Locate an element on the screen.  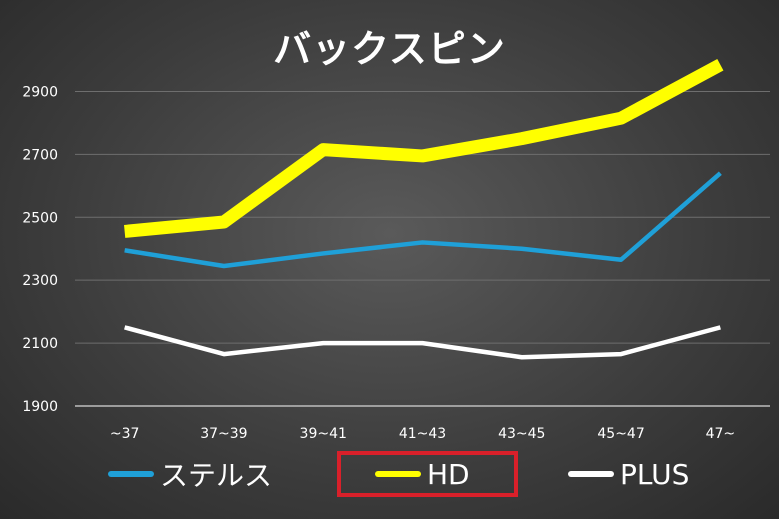
x-tick-label: 41~43 is located at coordinates (422, 434).